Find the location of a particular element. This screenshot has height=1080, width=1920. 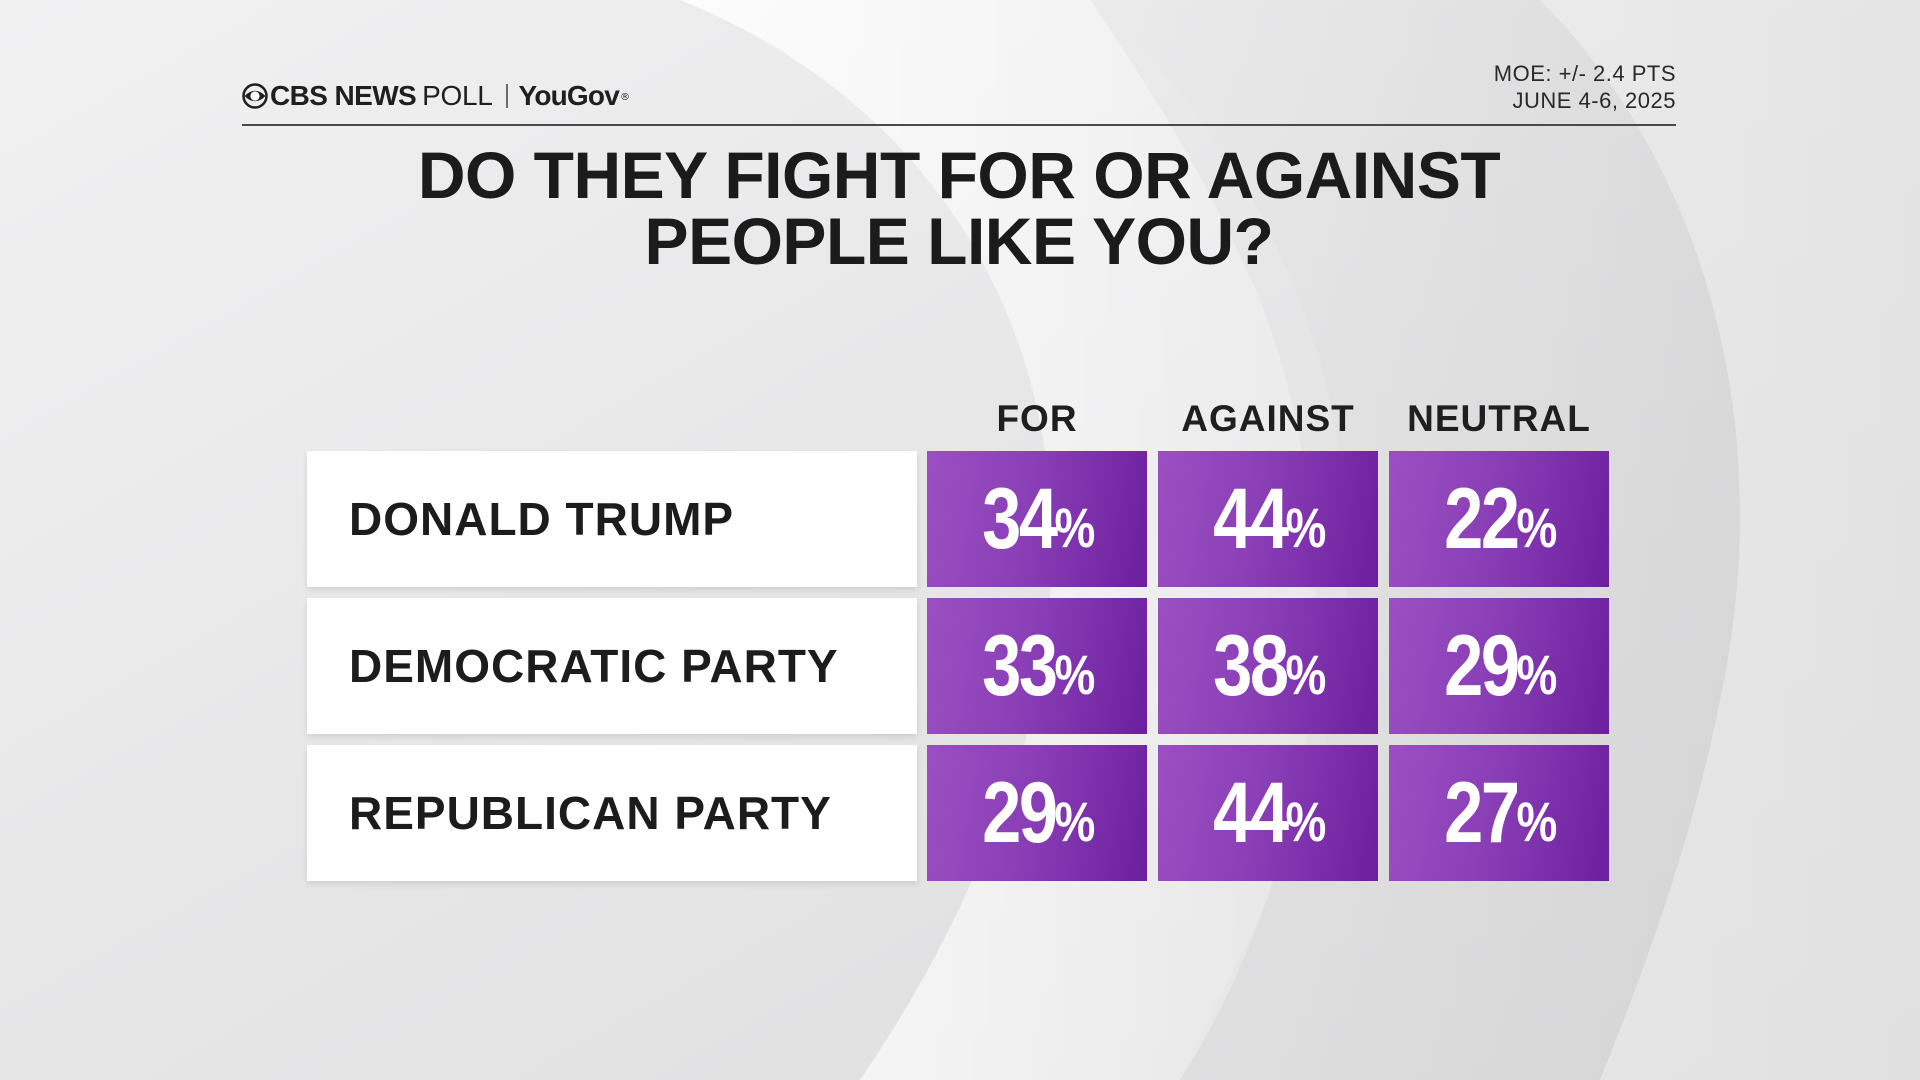

brand-poll: POLL is located at coordinates (457, 95).